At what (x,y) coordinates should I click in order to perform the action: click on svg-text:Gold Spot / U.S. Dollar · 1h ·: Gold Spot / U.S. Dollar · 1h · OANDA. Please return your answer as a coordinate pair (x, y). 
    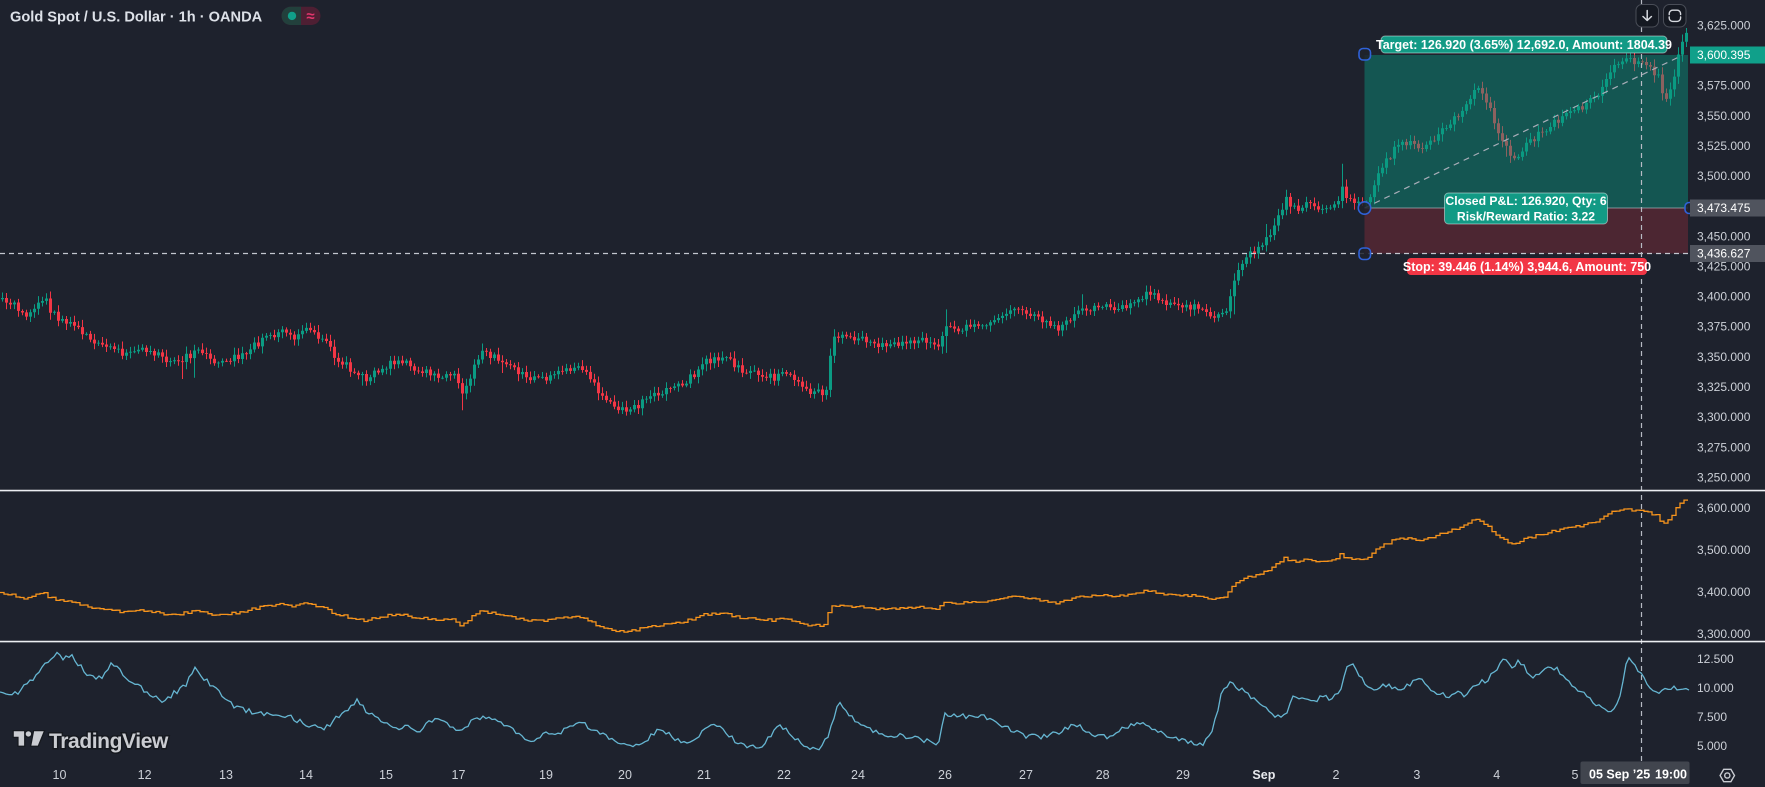
    Looking at the image, I should click on (136, 18).